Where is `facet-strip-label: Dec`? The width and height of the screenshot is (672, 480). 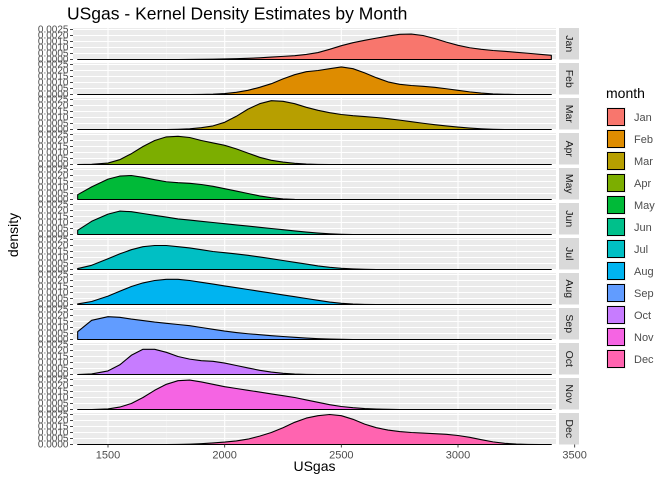 facet-strip-label: Dec is located at coordinates (569, 428).